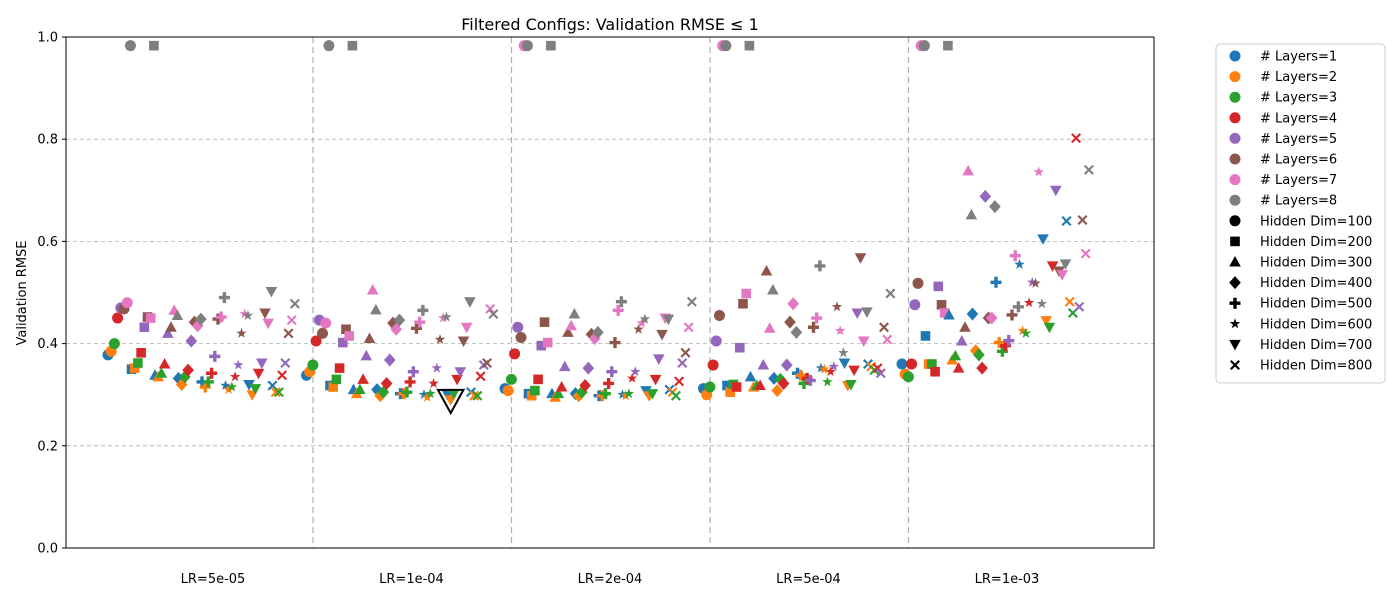  Describe the element at coordinates (1298, 77) in the screenshot. I see `legend-label: # Layers=2` at that location.